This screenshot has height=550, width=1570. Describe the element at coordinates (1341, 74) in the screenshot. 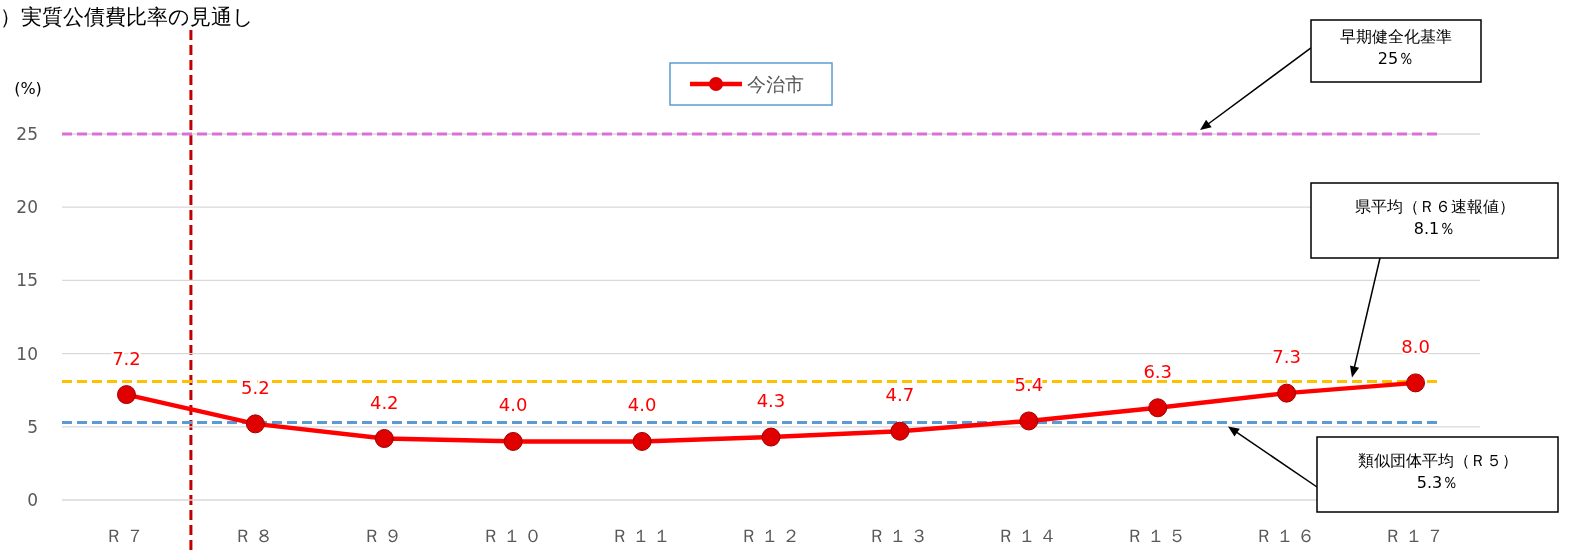

I see `callout: 早期健全化基準 25％` at that location.